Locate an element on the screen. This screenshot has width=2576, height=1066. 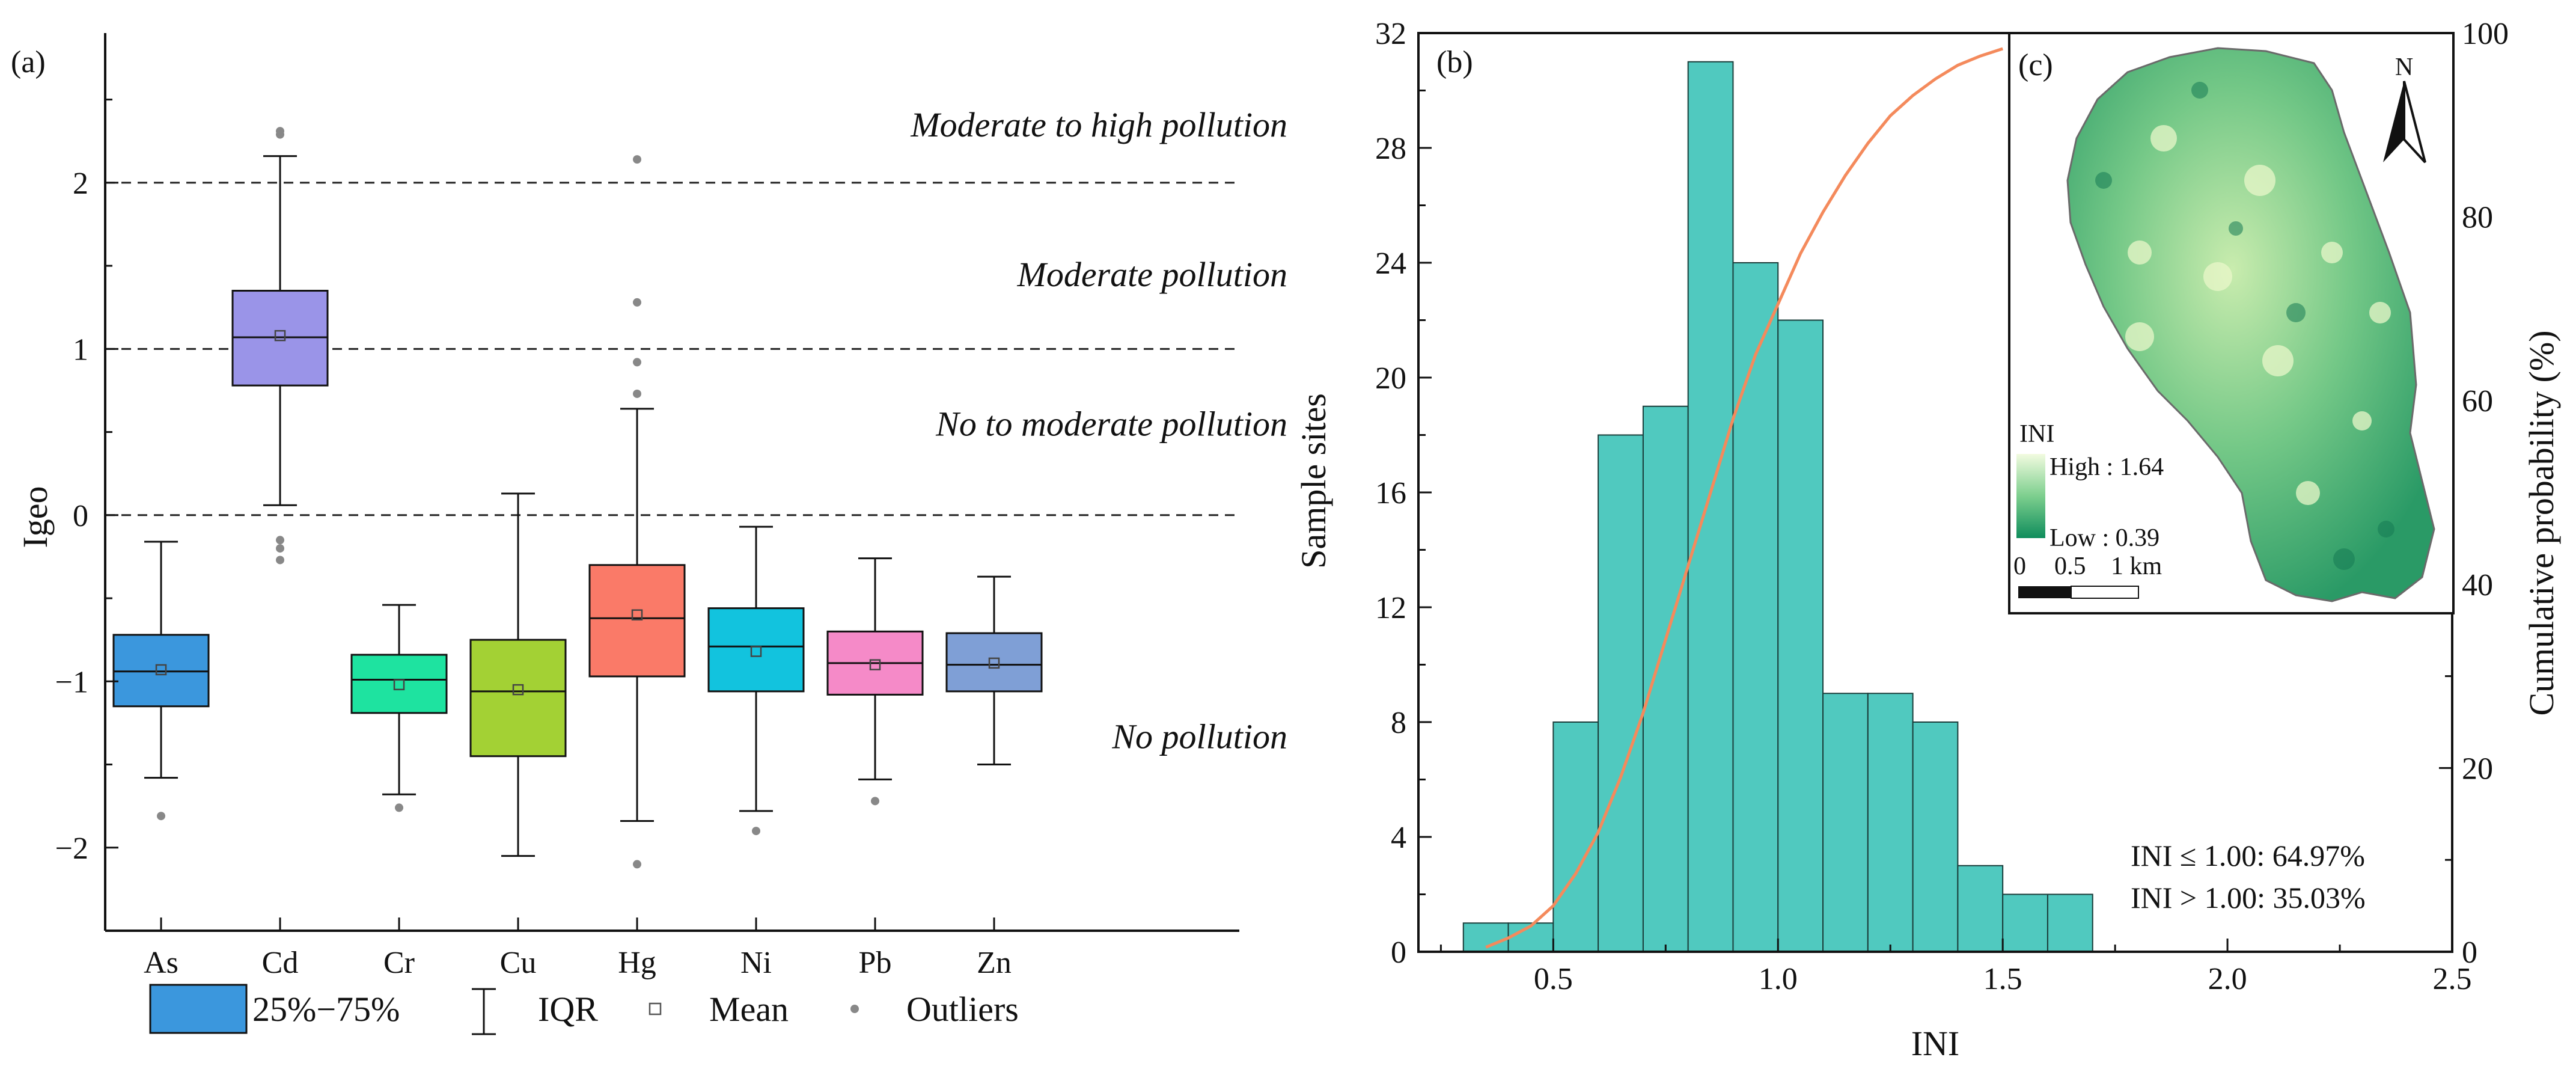
box-zn is located at coordinates (994, 670).